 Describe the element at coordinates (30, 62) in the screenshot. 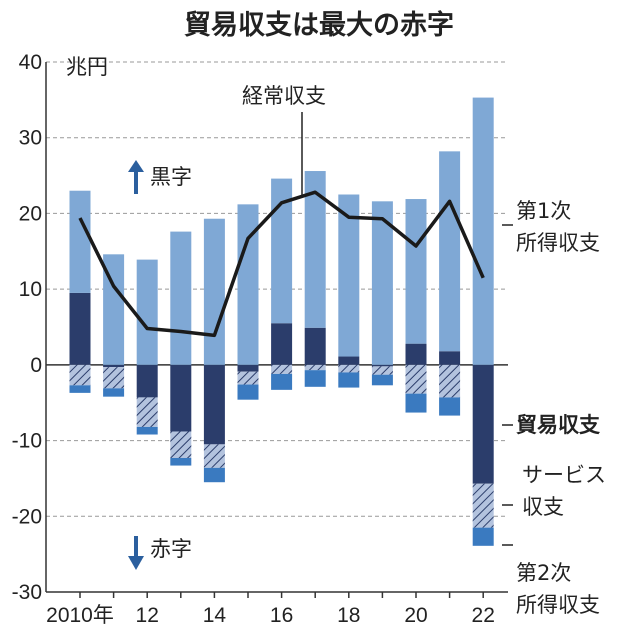

I see `y-tick-label: 40` at that location.